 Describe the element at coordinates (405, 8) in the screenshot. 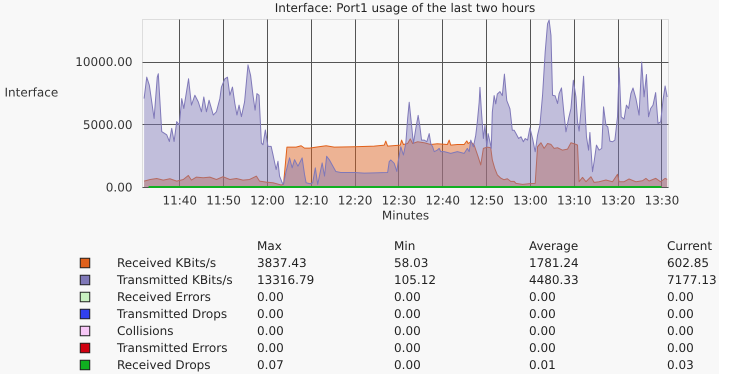

I see `chart-title: Interface: Port1 usage of the last two hours` at that location.